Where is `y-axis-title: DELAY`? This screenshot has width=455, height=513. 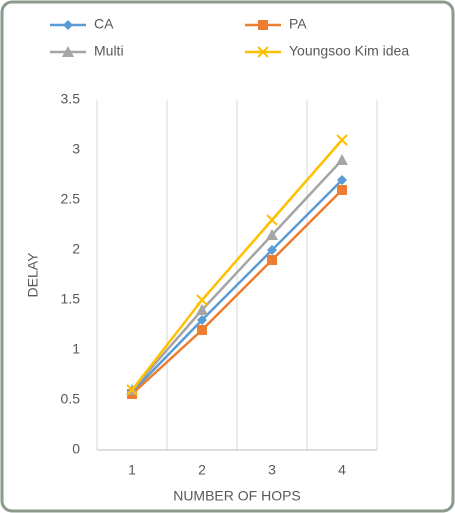 y-axis-title: DELAY is located at coordinates (33, 275).